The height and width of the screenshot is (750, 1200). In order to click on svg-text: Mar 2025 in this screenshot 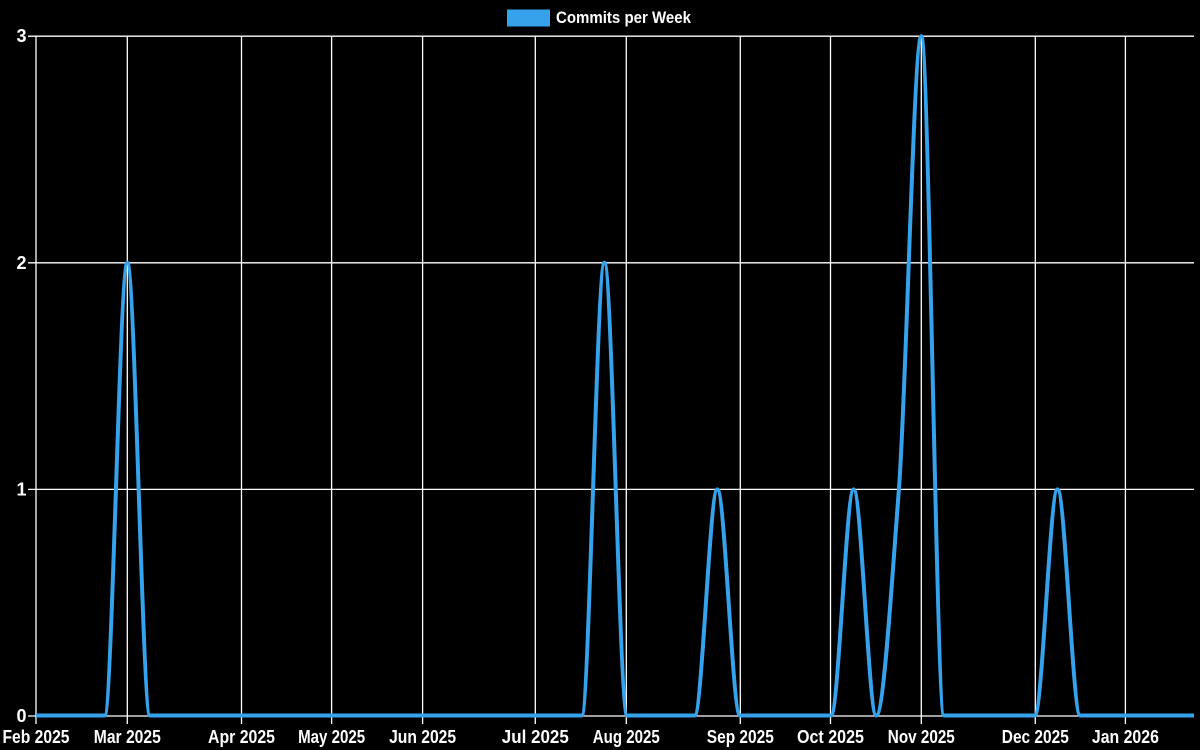, I will do `click(127, 737)`.